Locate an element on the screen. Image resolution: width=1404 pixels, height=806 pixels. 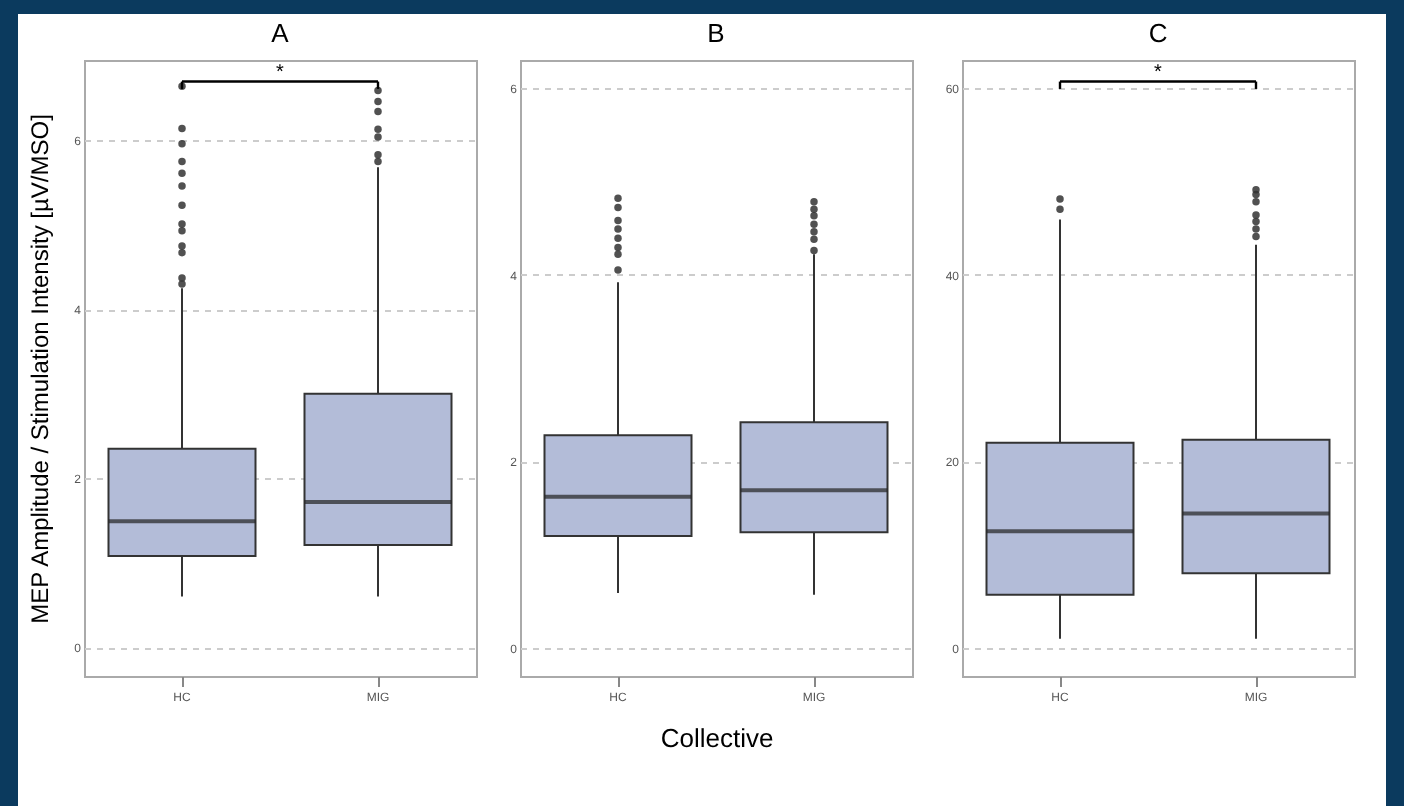
x-axis-title: Collective is located at coordinates (717, 738).